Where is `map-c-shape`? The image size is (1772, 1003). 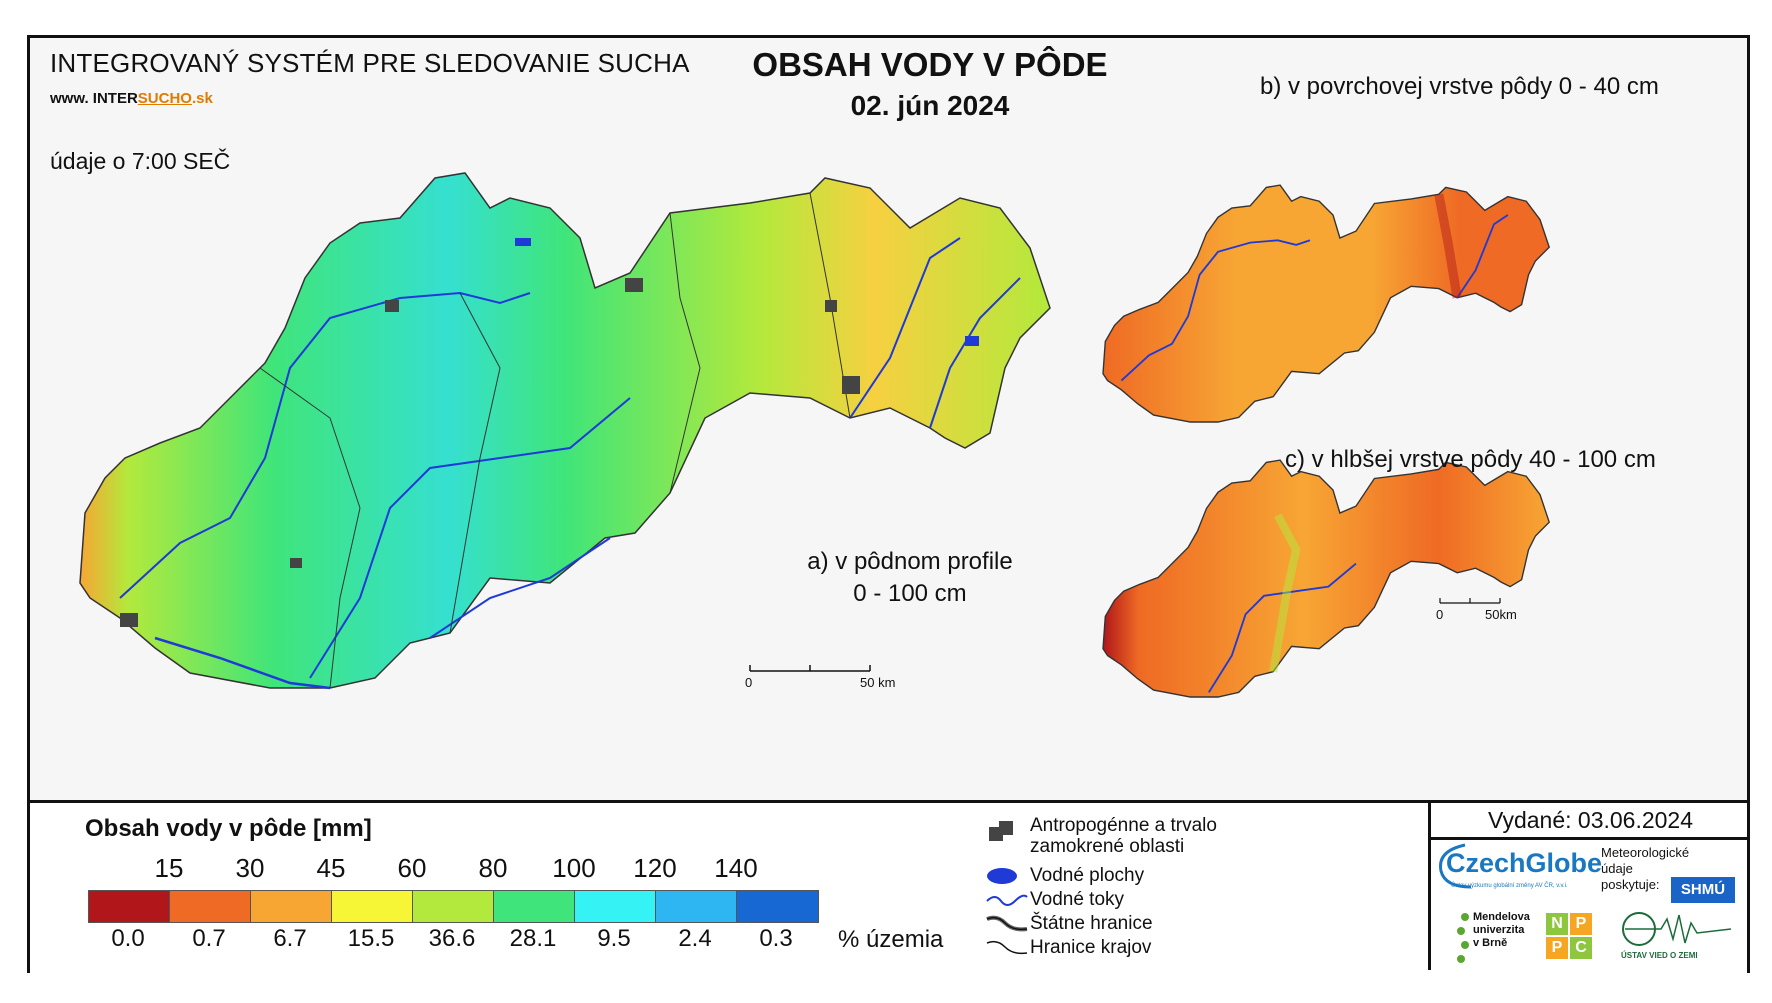 map-c-shape is located at coordinates (1326, 578).